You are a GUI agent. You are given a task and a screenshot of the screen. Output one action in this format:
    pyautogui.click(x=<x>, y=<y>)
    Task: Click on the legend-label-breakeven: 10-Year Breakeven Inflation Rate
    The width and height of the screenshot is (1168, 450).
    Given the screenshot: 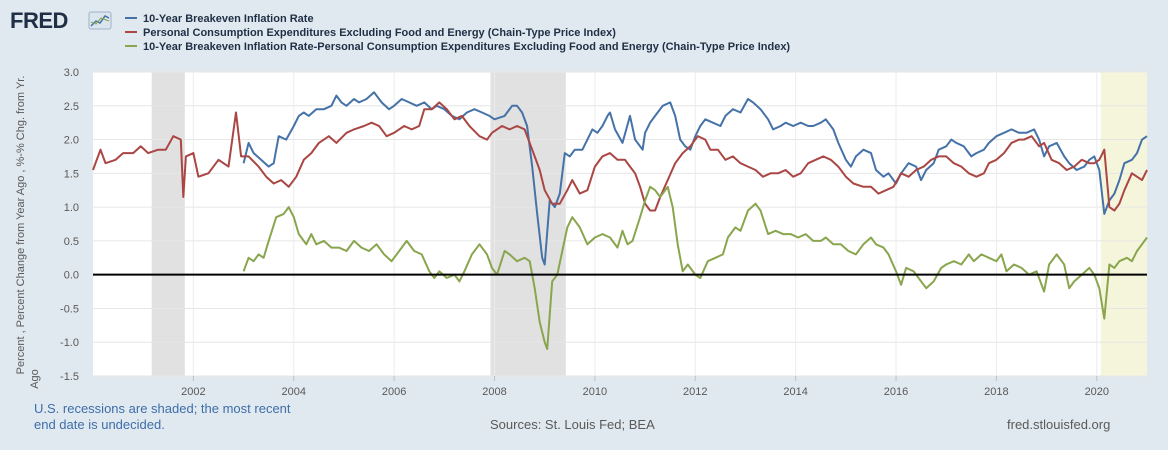 What is the action you would take?
    pyautogui.click(x=228, y=19)
    